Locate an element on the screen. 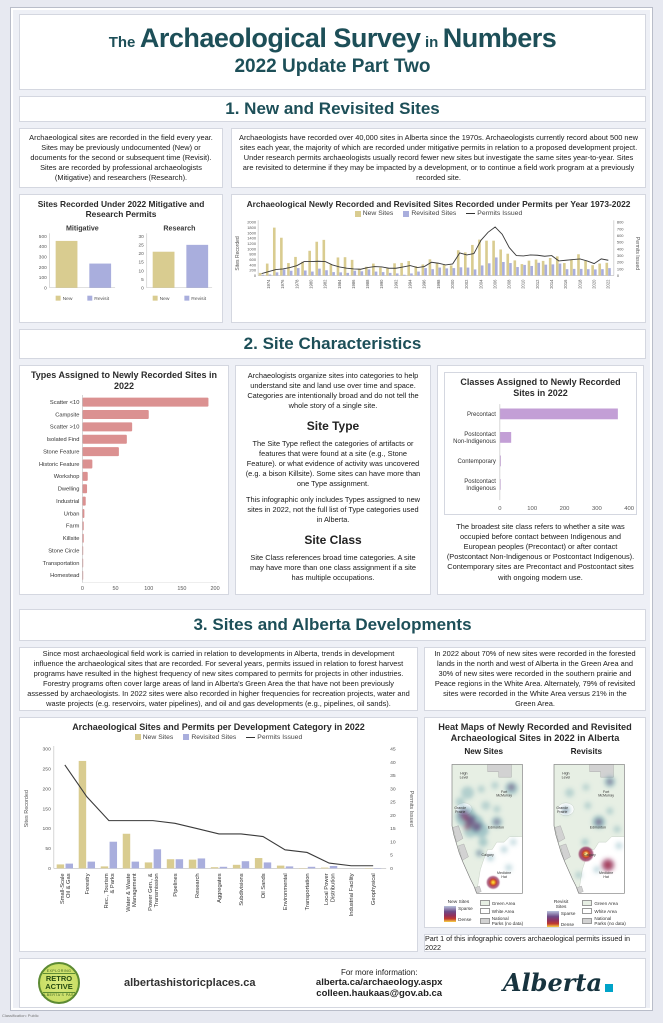 The image size is (663, 1023). svg-text: 1978 is located at coordinates (296, 284).